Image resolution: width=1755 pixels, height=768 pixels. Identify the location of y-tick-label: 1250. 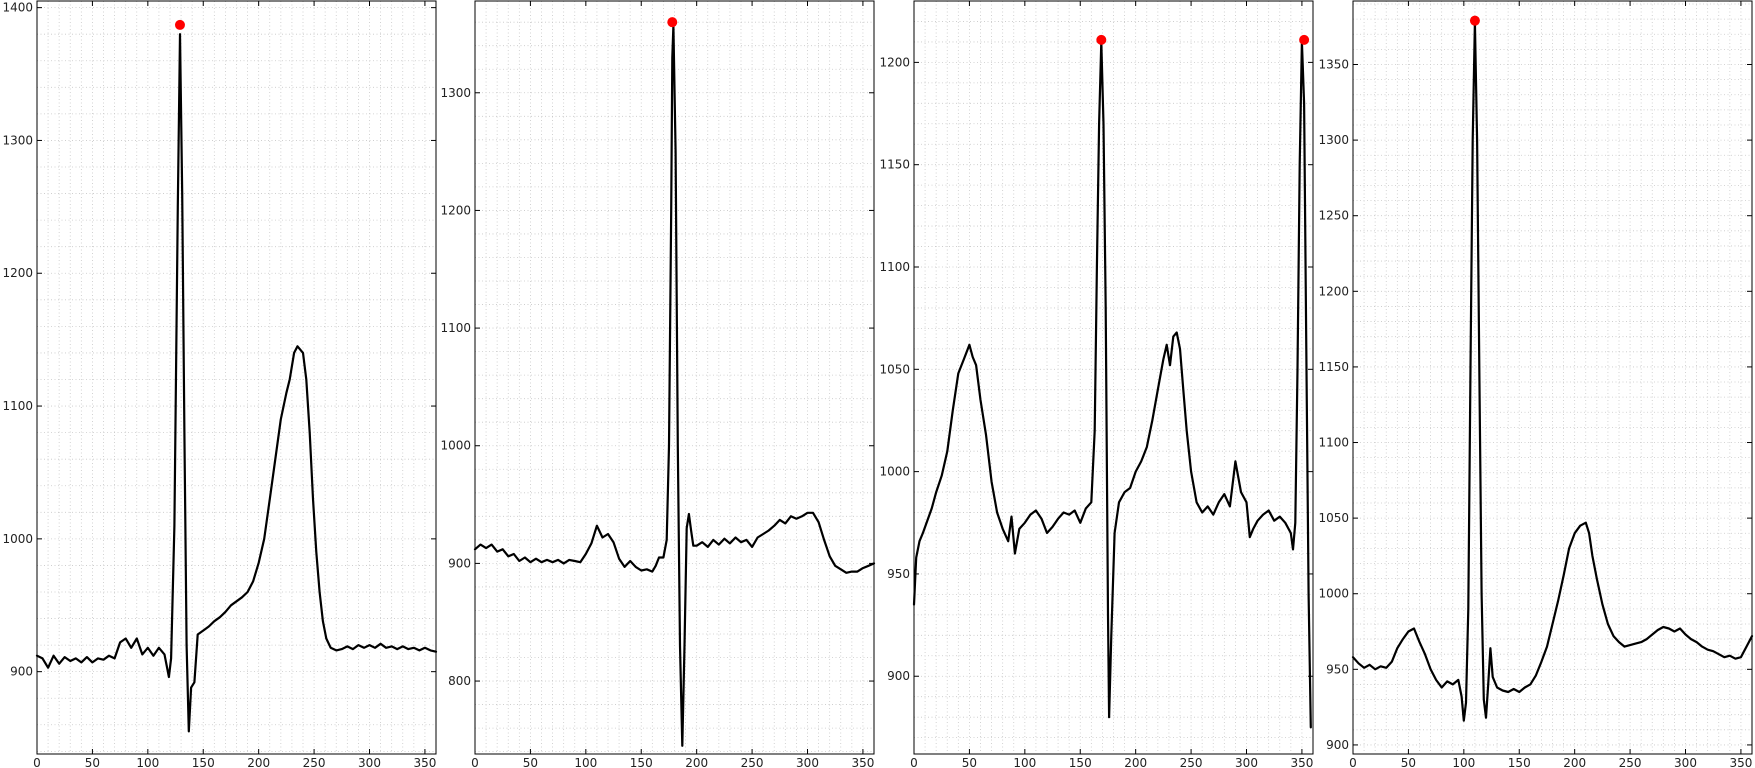
(1333, 216).